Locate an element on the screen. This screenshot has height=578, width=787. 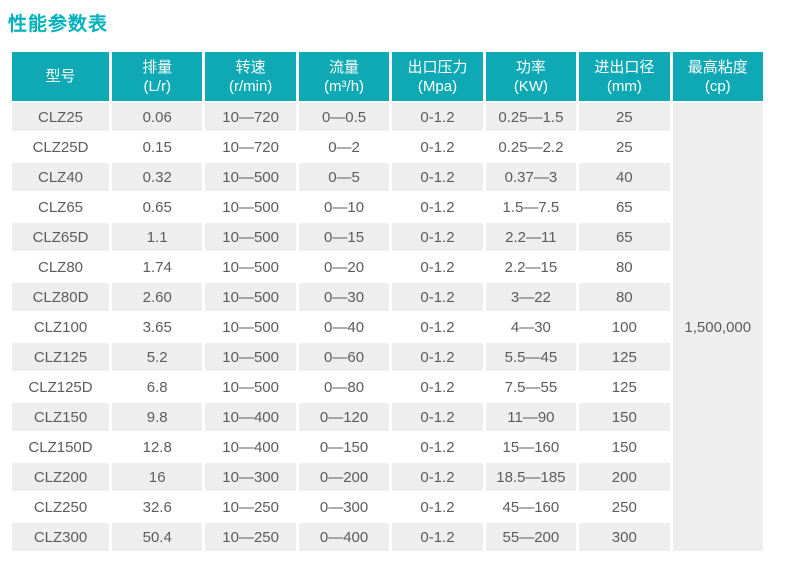
cell-power: 7.5—55 is located at coordinates (531, 387).